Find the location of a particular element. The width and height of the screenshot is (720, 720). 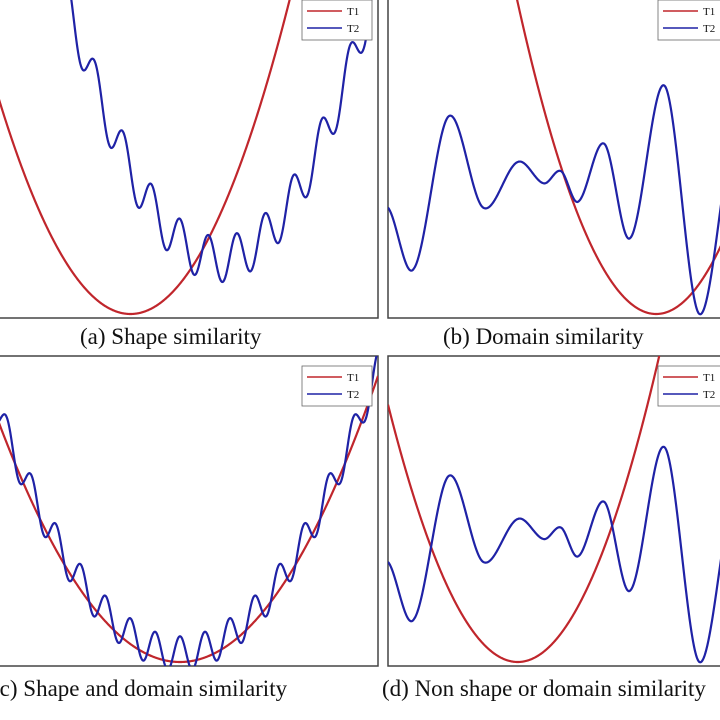

series-t1-line is located at coordinates (618, 158).